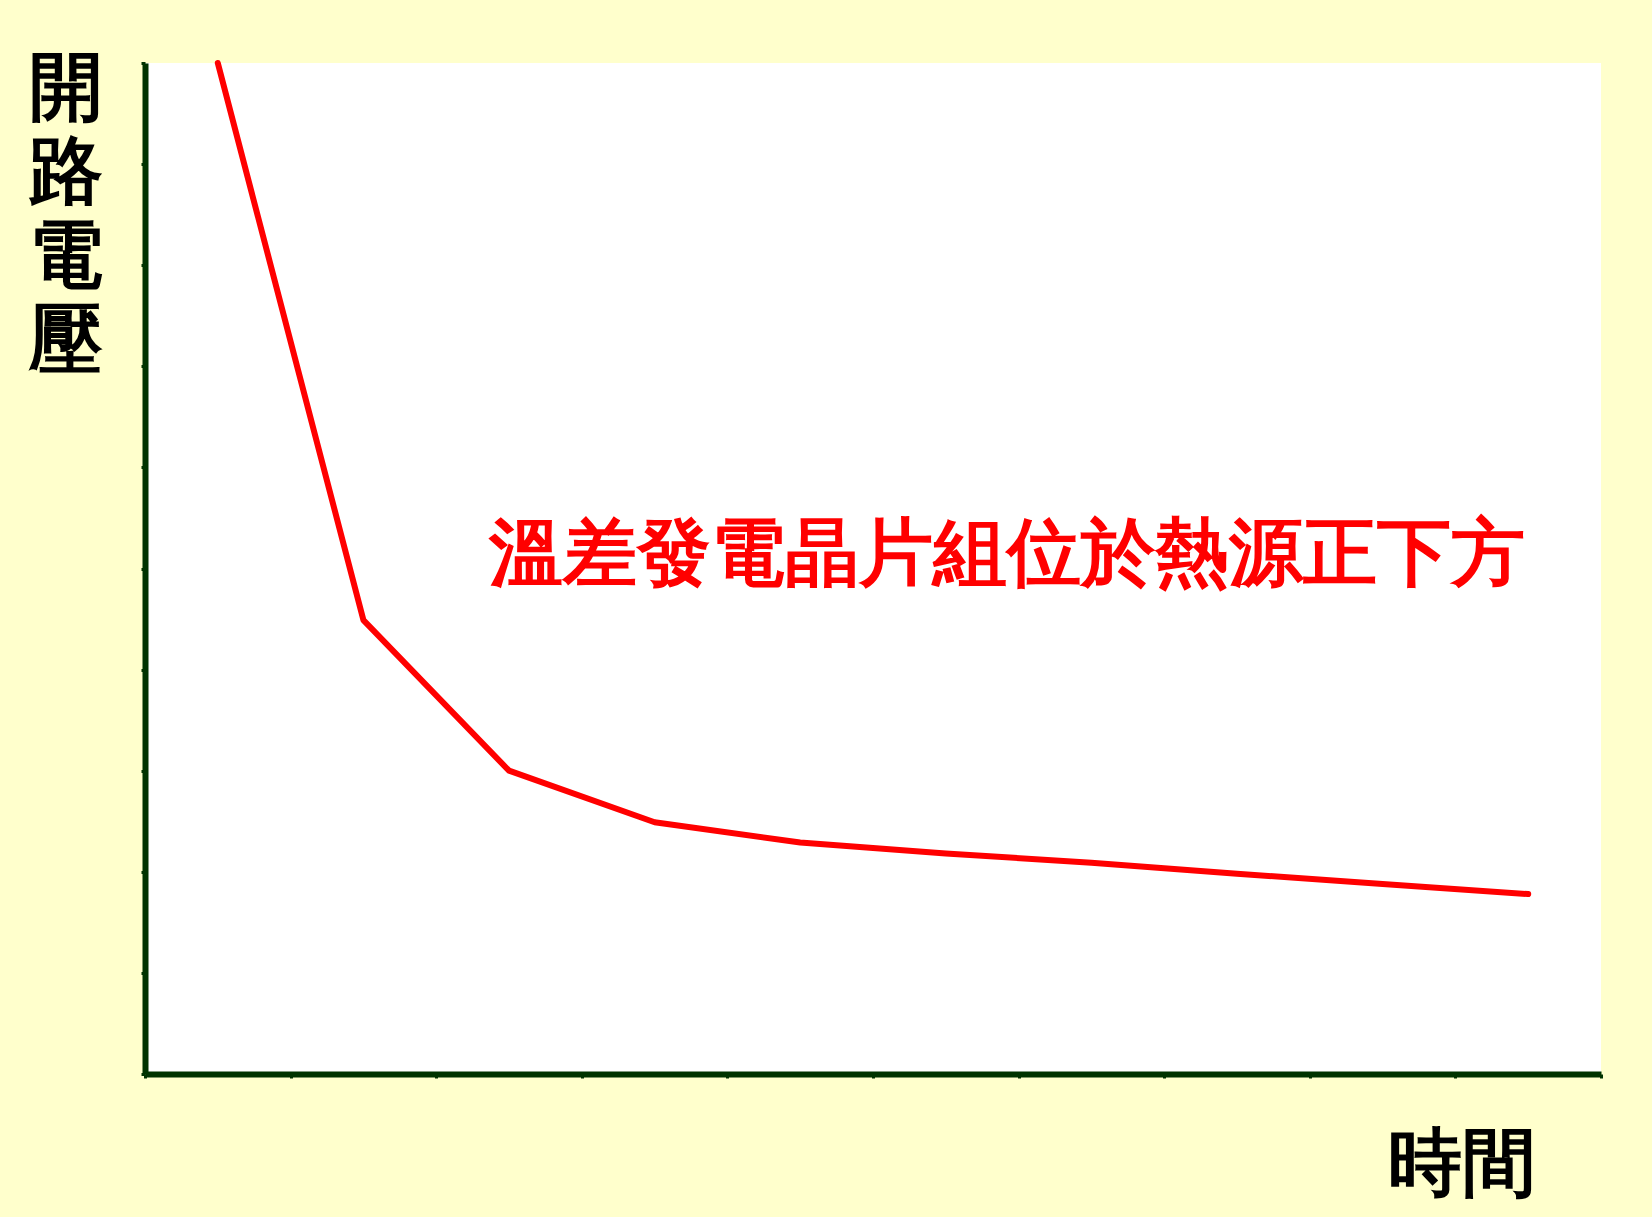  What do you see at coordinates (65, 211) in the screenshot?
I see `y-axis-title: 開路電壓` at bounding box center [65, 211].